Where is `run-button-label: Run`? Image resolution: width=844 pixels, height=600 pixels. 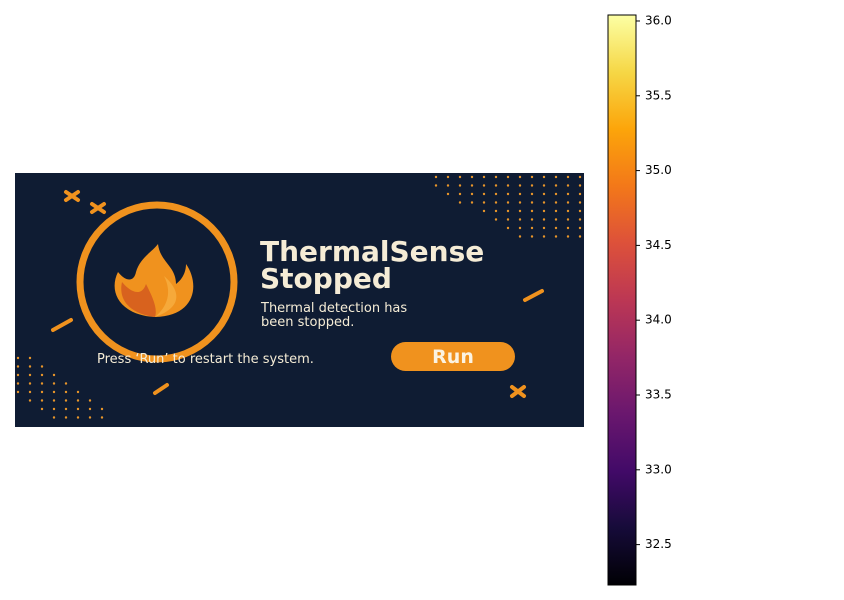 run-button-label: Run is located at coordinates (453, 357).